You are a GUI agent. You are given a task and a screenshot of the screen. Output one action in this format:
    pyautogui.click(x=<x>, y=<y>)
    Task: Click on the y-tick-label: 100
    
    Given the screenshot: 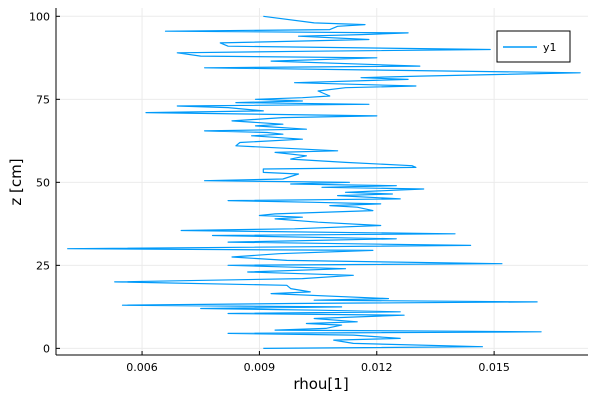 What is the action you would take?
    pyautogui.click(x=39, y=16)
    